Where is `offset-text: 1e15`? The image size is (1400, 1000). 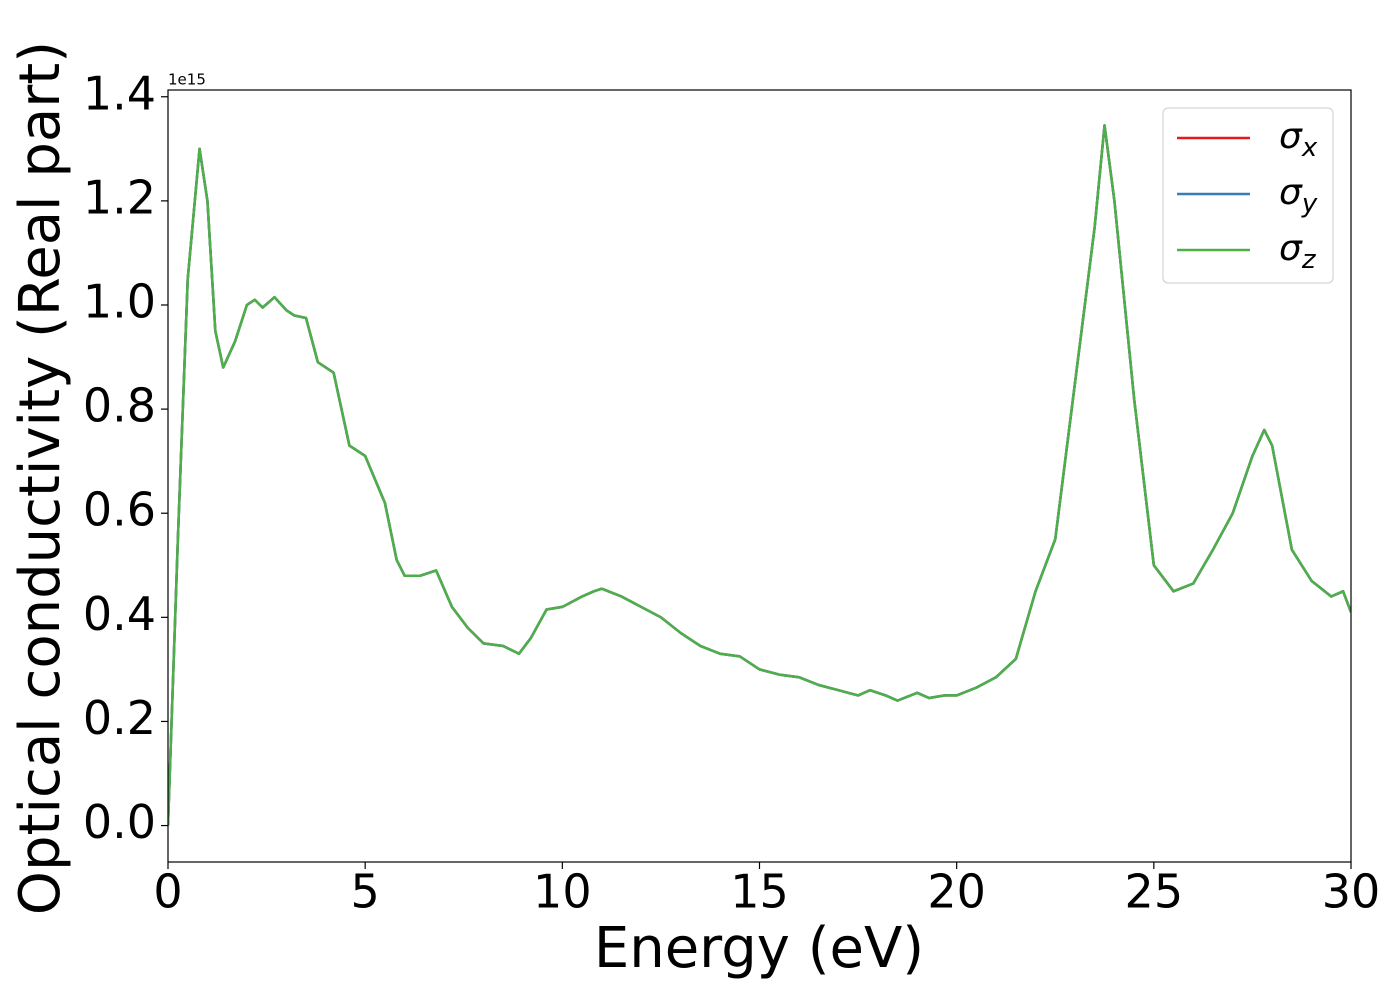 offset-text: 1e15 is located at coordinates (187, 80).